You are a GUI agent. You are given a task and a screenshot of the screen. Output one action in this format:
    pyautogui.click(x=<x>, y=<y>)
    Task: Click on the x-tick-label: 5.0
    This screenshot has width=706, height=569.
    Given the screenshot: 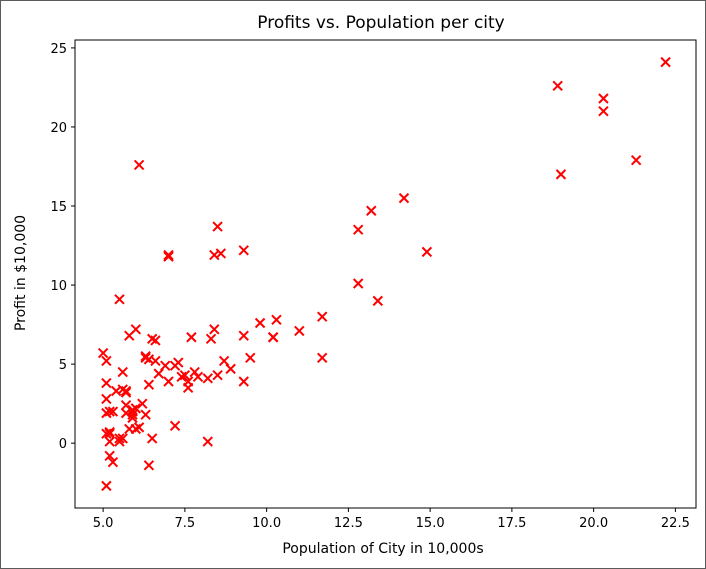 What is the action you would take?
    pyautogui.click(x=103, y=523)
    